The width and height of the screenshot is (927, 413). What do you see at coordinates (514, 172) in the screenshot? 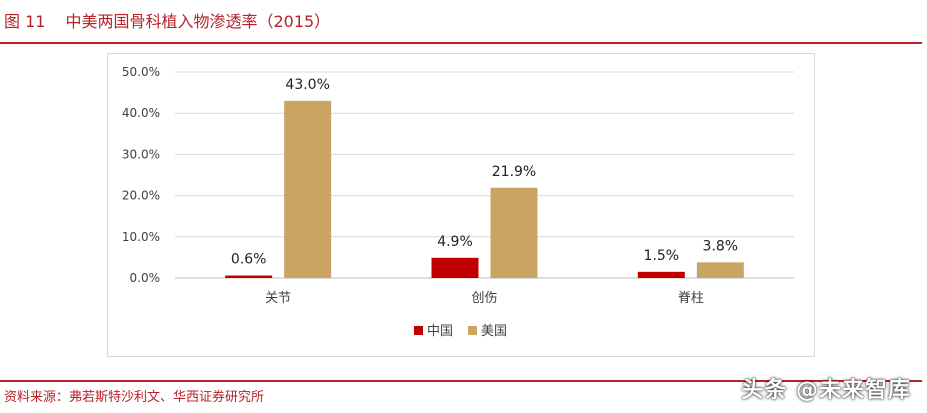
I see `data-label: 21.9%` at bounding box center [514, 172].